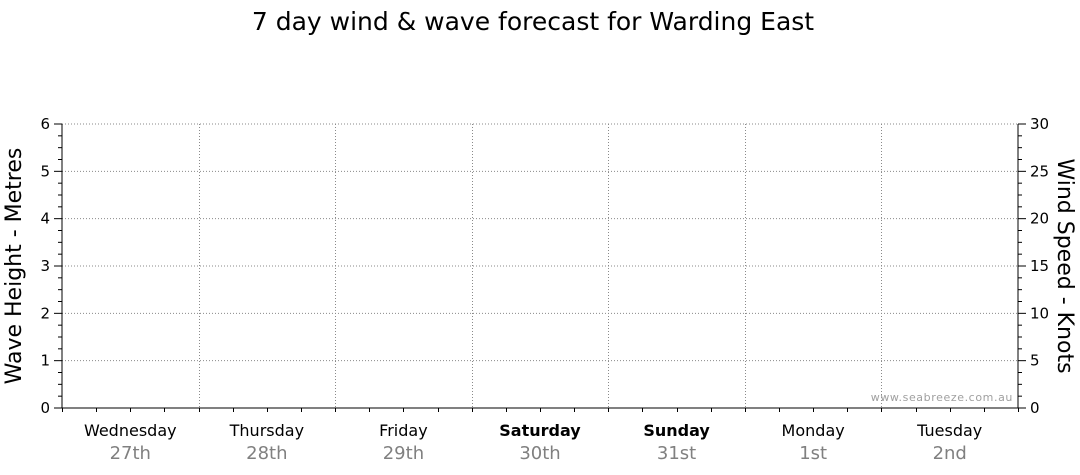 This screenshot has width=1080, height=475. I want to click on day-name-label: Wednesday, so click(130, 430).